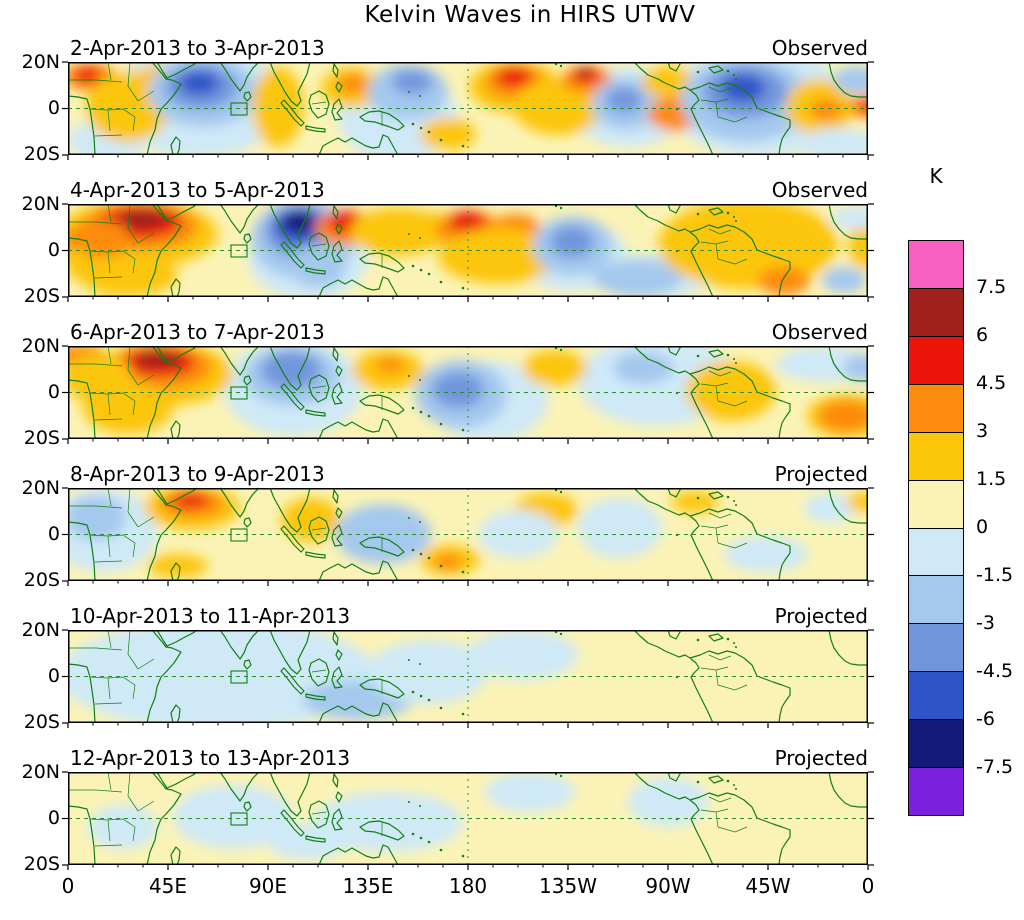 This screenshot has height=920, width=1024. I want to click on x-tick-label: 90W, so click(668, 886).